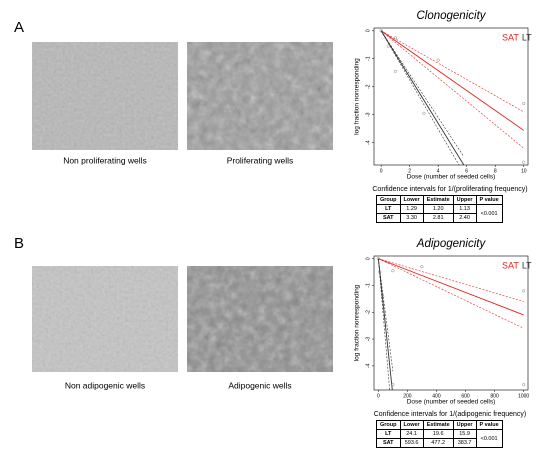 The width and height of the screenshot is (550, 460). I want to click on x-tick-label: 2, so click(409, 171).